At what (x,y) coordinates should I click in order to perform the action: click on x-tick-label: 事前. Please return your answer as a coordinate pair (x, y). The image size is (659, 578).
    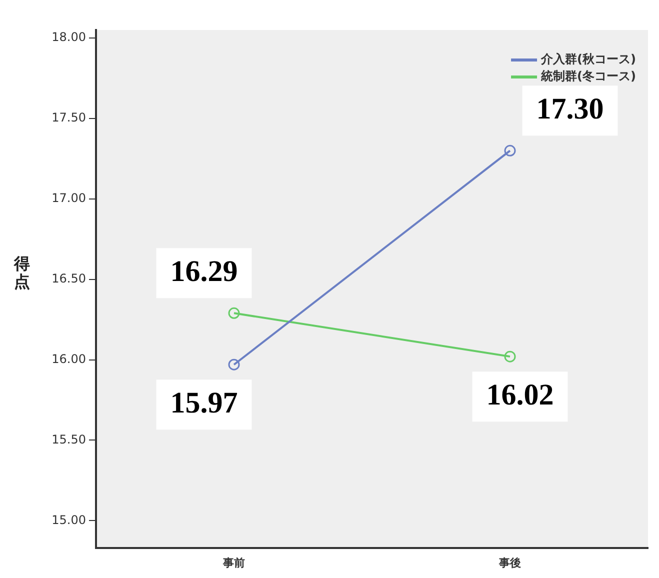
    Looking at the image, I should click on (233, 563).